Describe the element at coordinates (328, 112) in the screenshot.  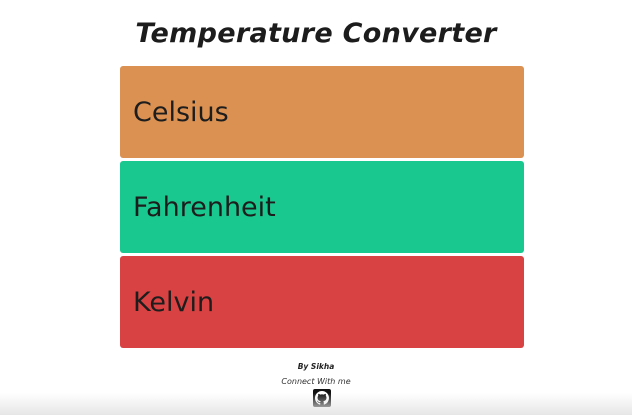
I see `celsius-input` at that location.